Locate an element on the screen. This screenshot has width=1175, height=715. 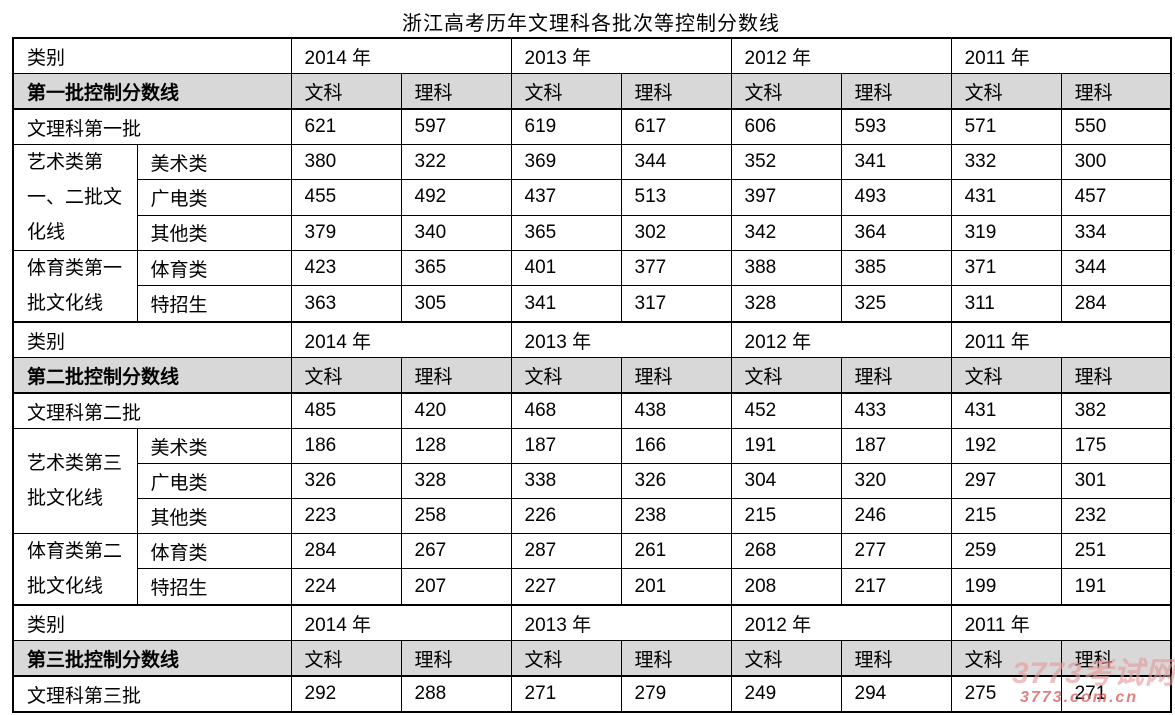
score-row: 广电类 326 328 338 326 304 320 297 301 is located at coordinates (592, 481).